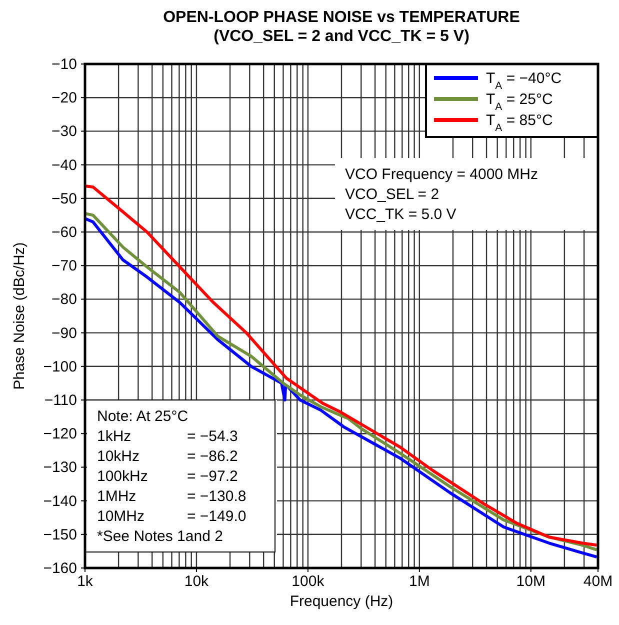  What do you see at coordinates (60, 568) in the screenshot?
I see `y-tick-label: −160` at bounding box center [60, 568].